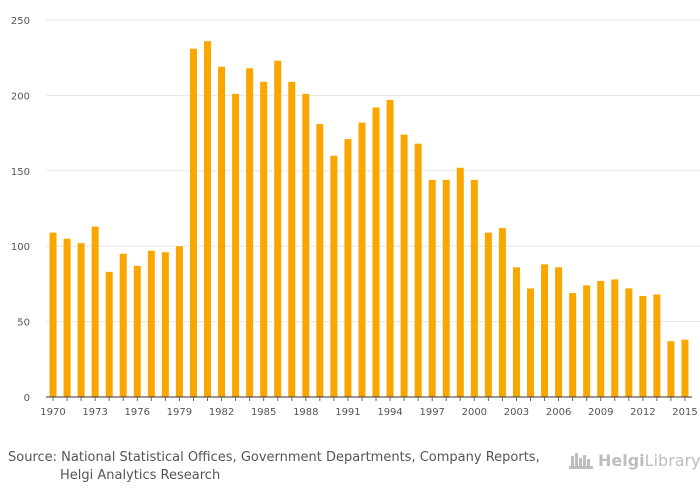 The width and height of the screenshot is (700, 500). What do you see at coordinates (432, 288) in the screenshot?
I see `bar-1997` at bounding box center [432, 288].